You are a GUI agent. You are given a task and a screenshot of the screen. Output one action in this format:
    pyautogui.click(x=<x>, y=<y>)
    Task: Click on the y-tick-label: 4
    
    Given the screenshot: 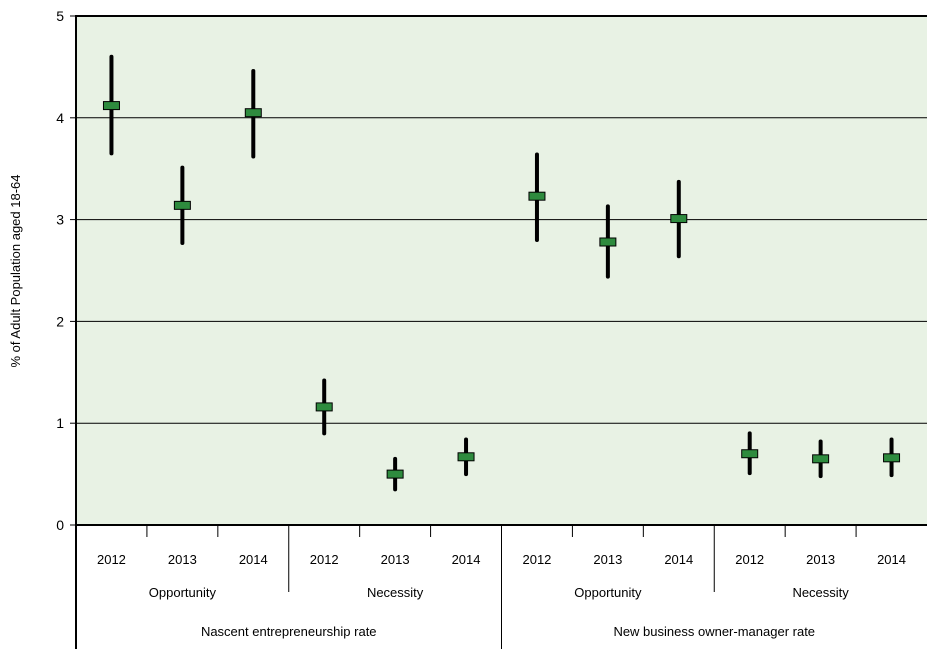 What is the action you would take?
    pyautogui.click(x=60, y=118)
    